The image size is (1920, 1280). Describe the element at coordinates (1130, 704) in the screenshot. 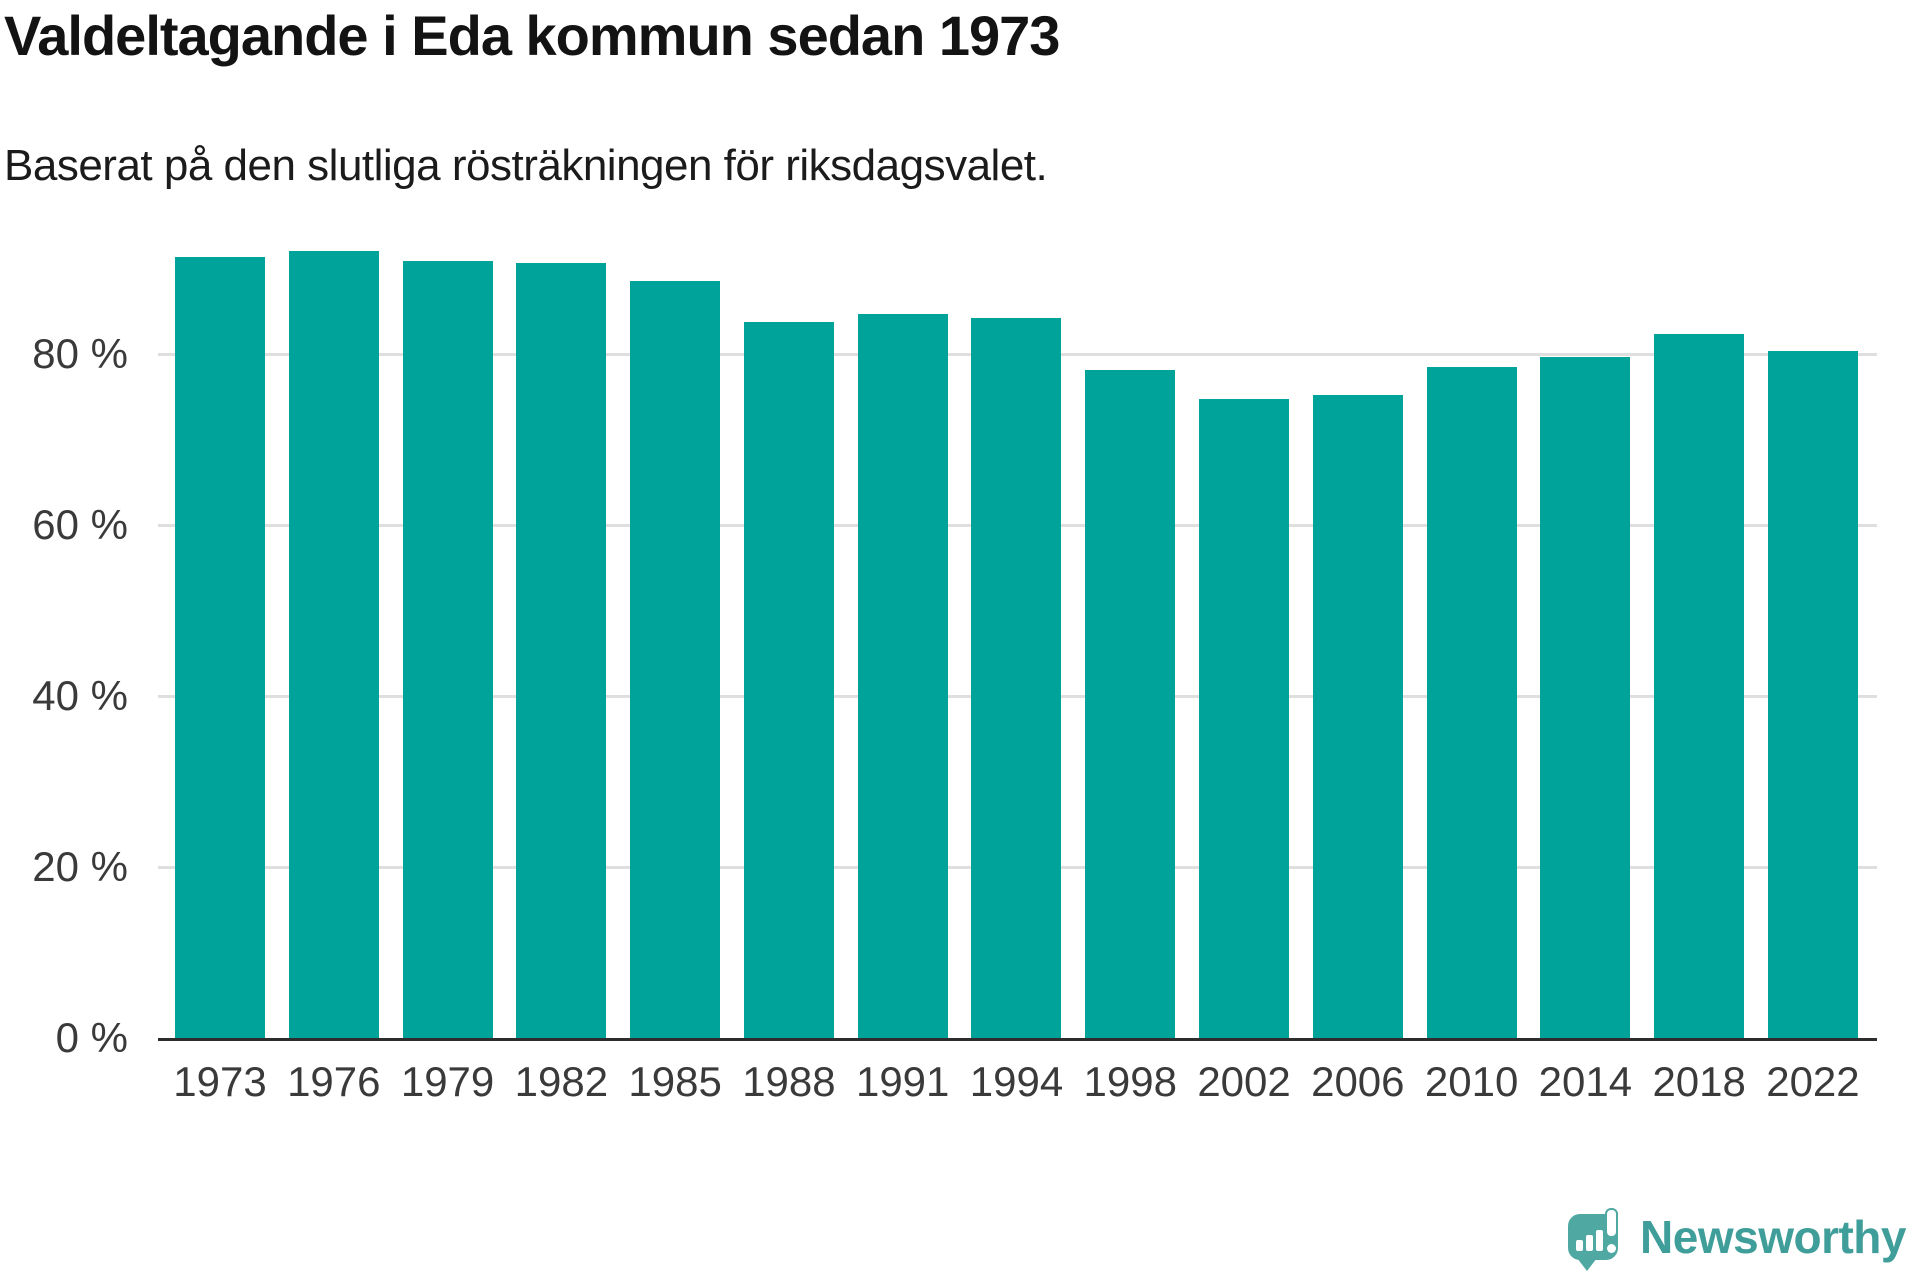

I see `bar-1998` at that location.